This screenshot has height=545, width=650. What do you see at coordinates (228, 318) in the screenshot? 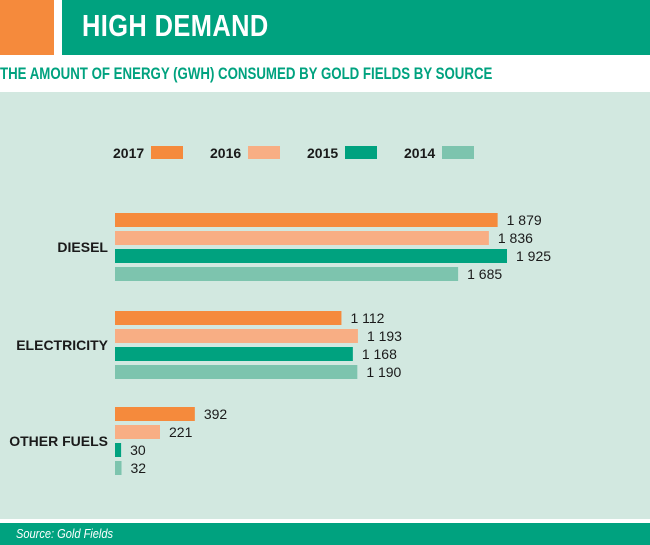
I see `bar-electricity-2017` at bounding box center [228, 318].